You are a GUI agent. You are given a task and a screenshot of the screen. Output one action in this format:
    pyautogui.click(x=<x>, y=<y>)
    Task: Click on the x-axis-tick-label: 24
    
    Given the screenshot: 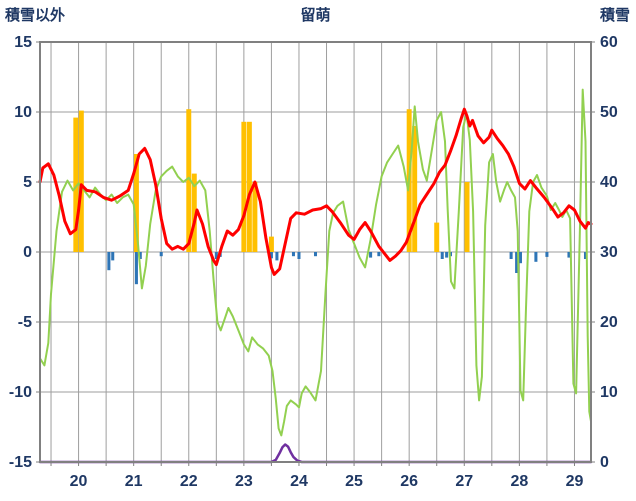 What is the action you would take?
    pyautogui.click(x=299, y=481)
    